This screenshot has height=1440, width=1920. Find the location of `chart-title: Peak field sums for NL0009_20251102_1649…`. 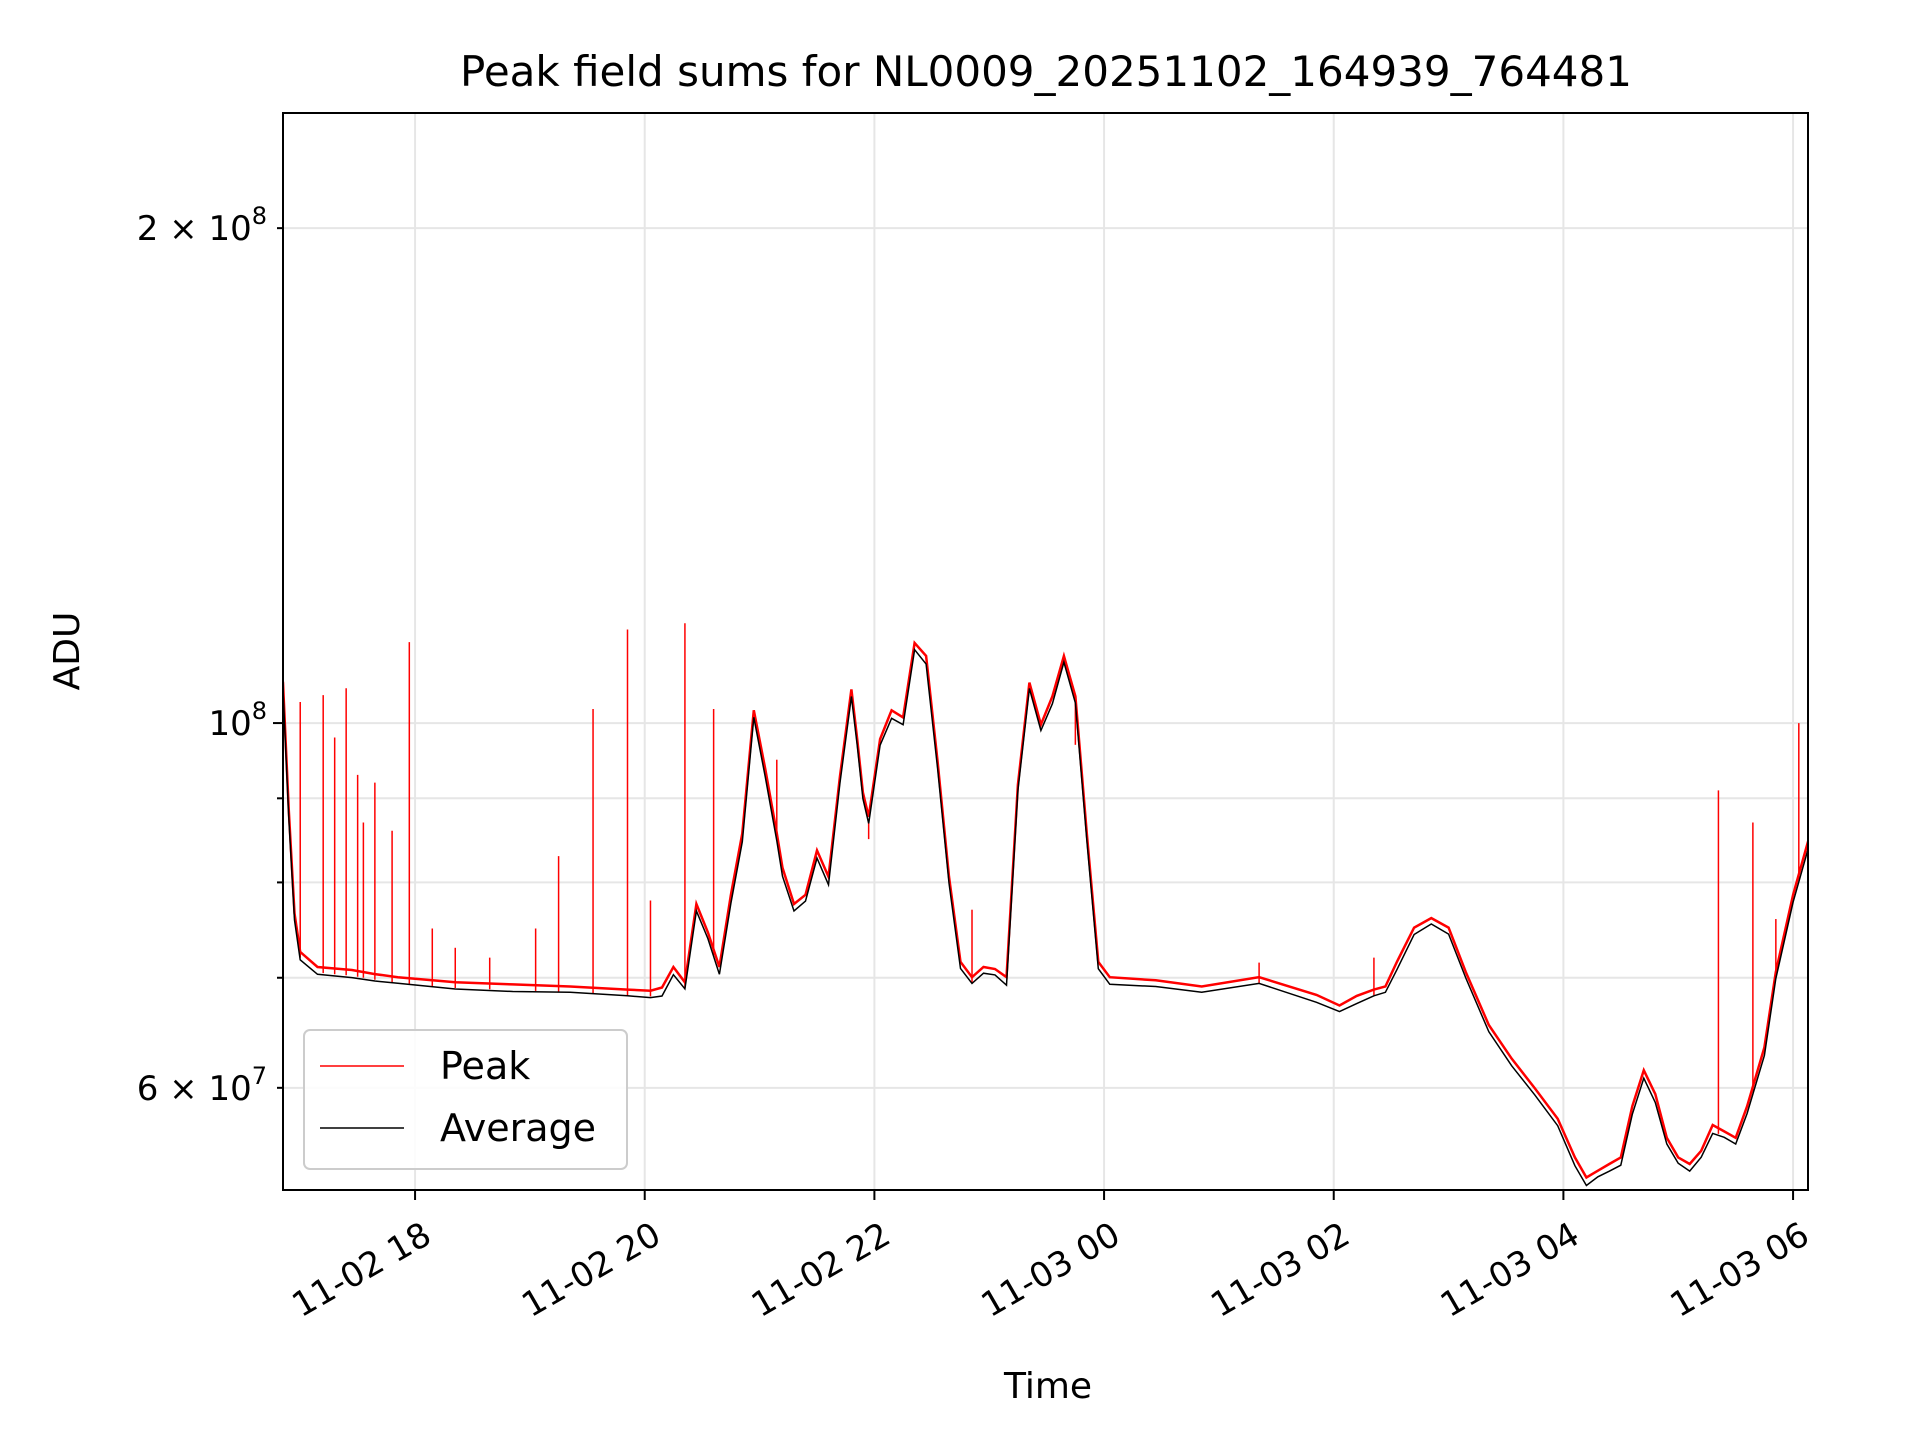

chart-title: Peak field sums for NL0009_20251102_1649… is located at coordinates (1046, 71).